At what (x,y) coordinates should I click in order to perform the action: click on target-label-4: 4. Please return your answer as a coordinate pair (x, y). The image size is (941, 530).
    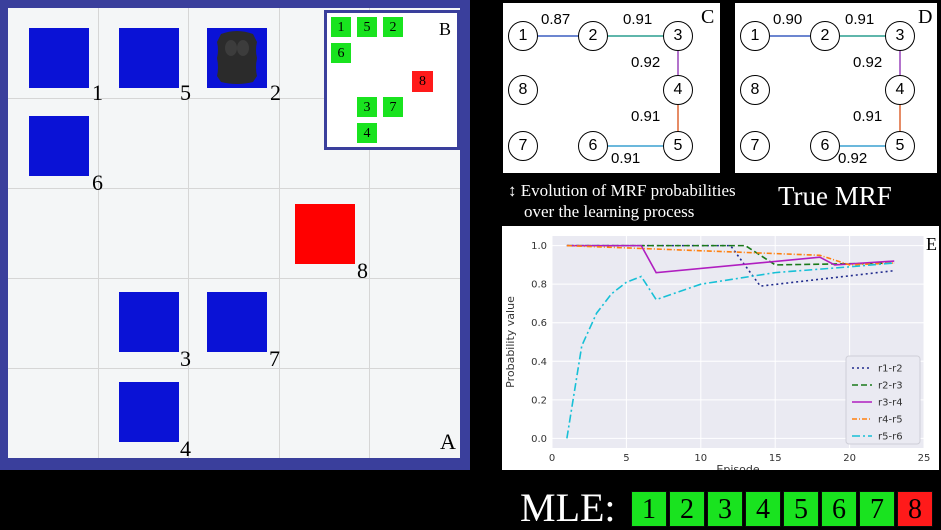
    Looking at the image, I should click on (185, 448).